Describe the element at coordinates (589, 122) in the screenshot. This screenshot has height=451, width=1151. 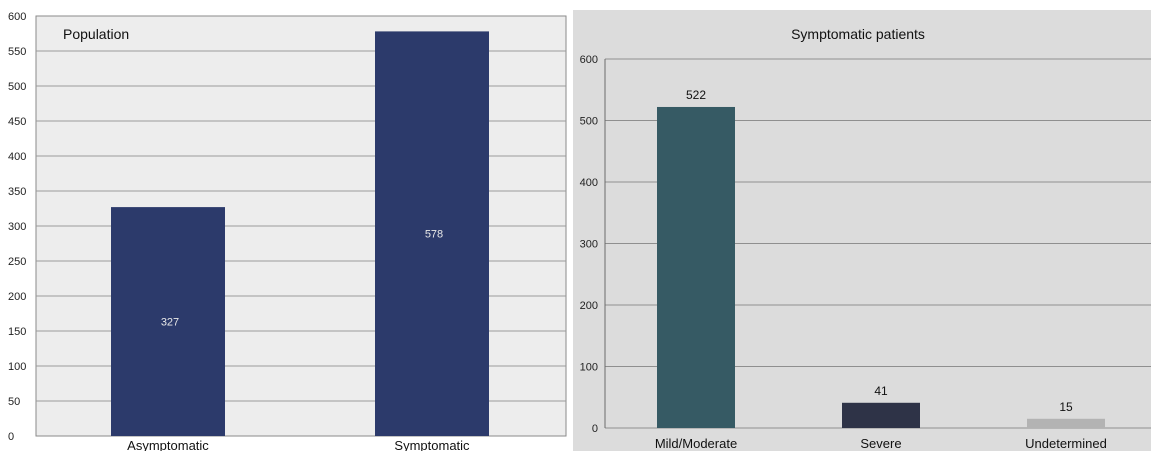
I see `symptomatic-y-tick-label: 500` at that location.